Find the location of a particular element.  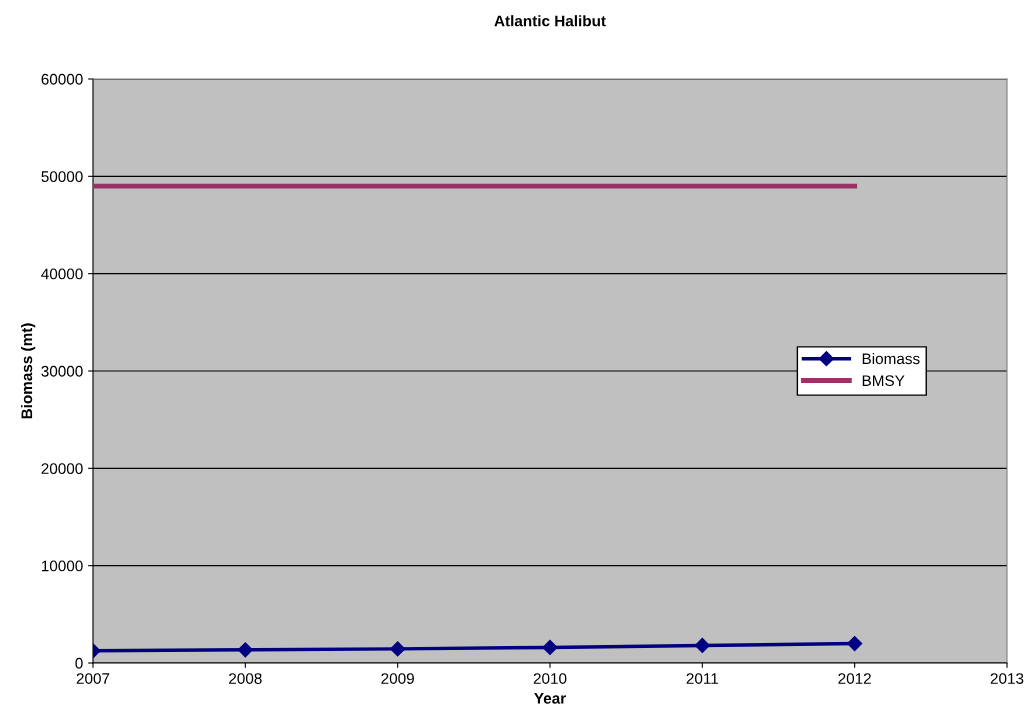

y-tick-label: 60000 is located at coordinates (62, 79).